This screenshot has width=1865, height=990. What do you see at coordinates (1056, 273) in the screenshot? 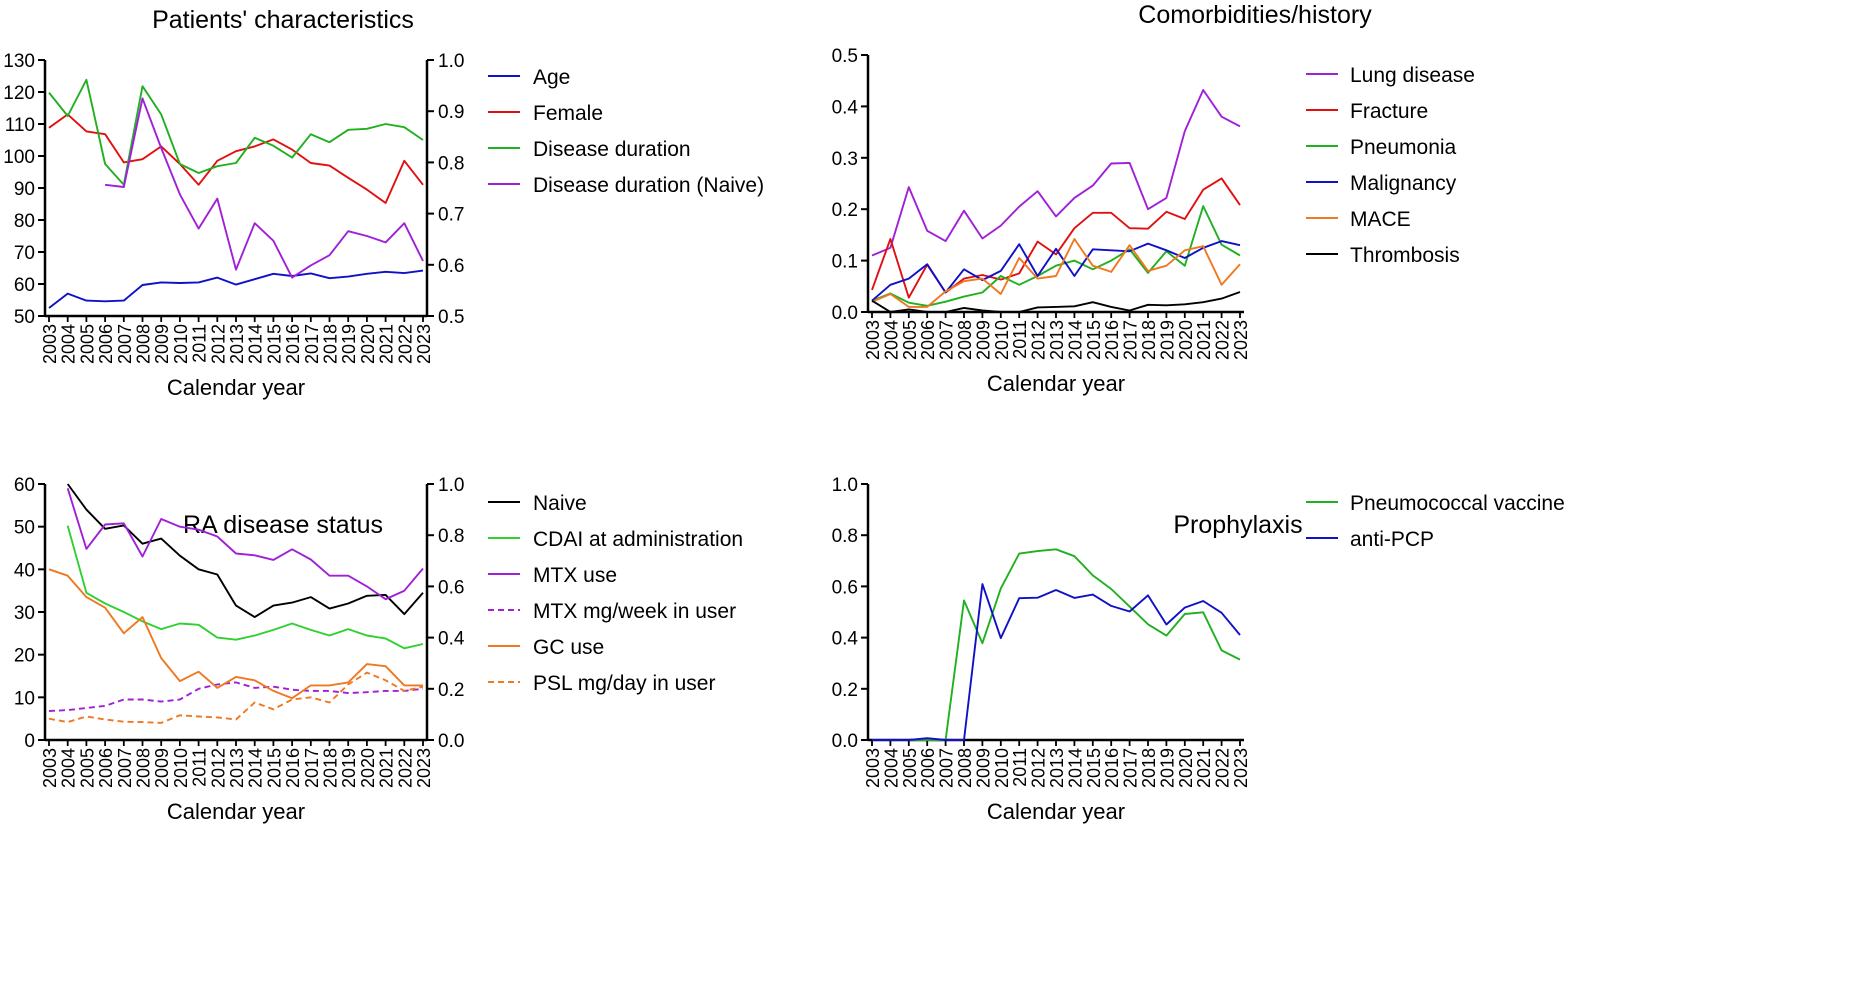
I see `series-line-mace` at bounding box center [1056, 273].